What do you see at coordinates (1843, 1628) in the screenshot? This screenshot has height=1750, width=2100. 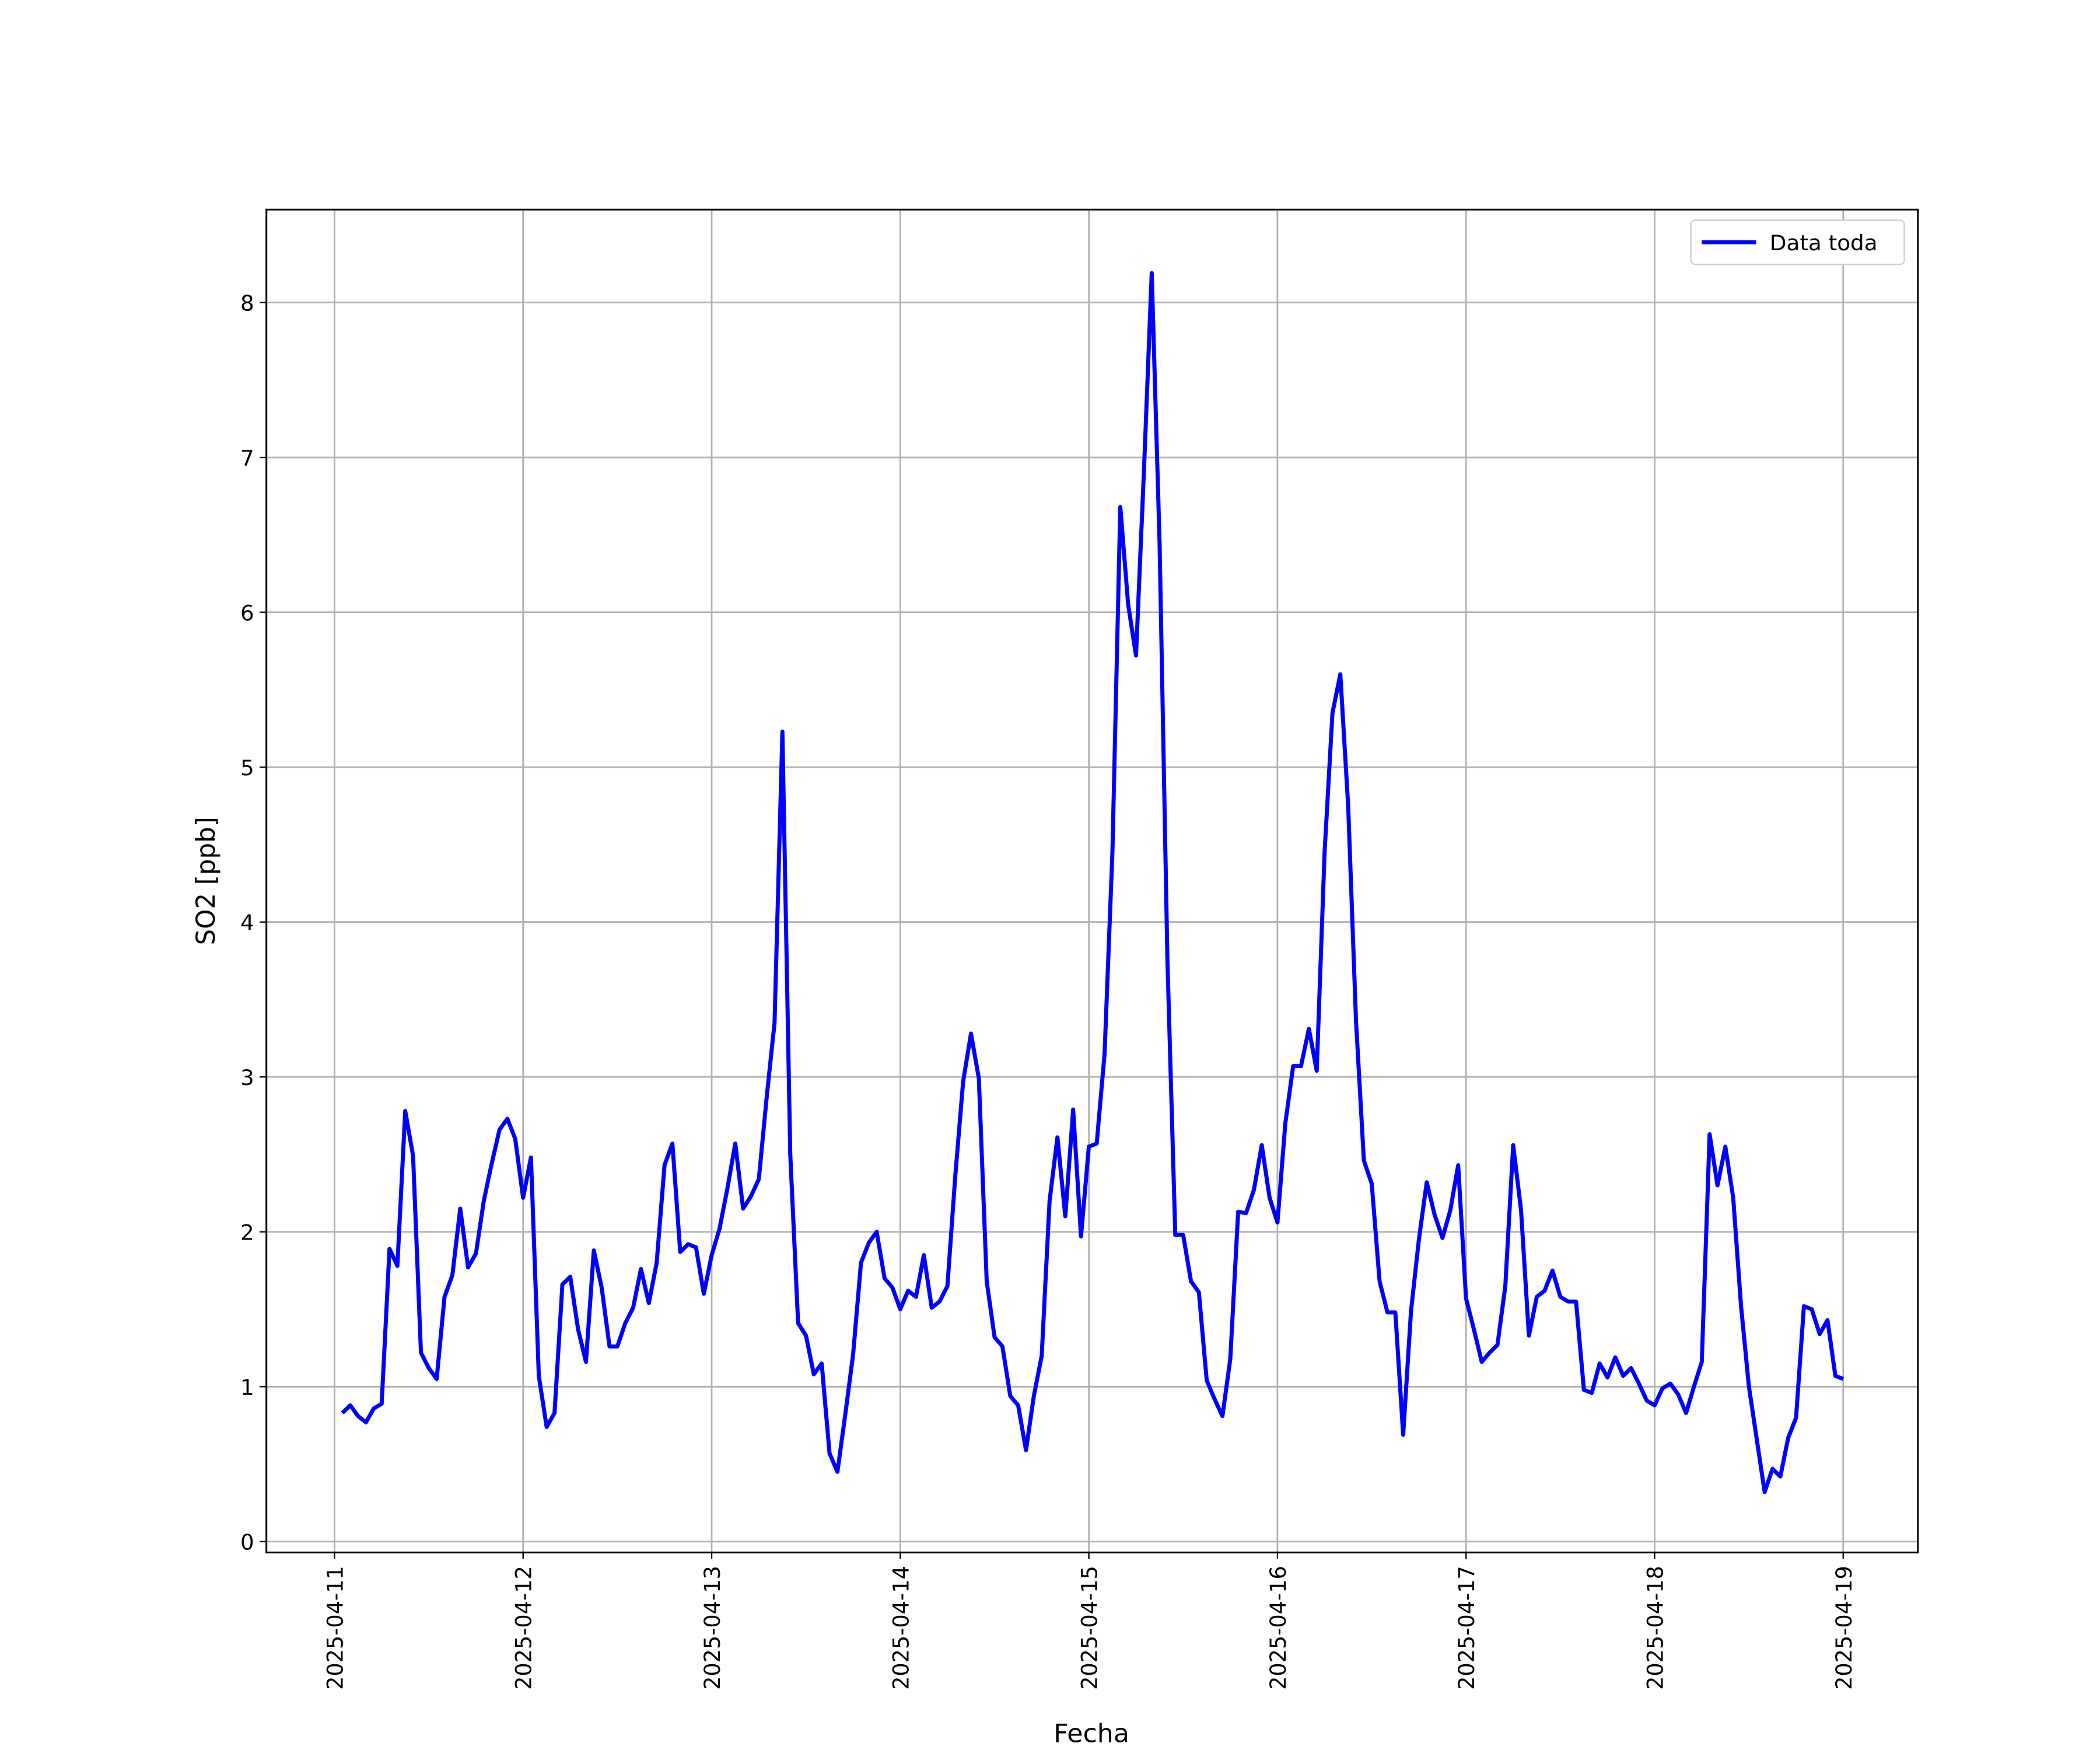 I see `x-tick-label: 2025-04-19` at bounding box center [1843, 1628].